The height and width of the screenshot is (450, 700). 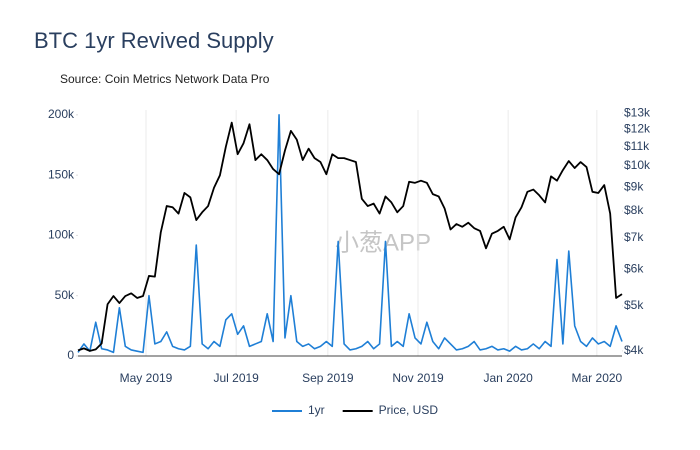 I want to click on y2-tick-label: $10k, so click(x=637, y=165).